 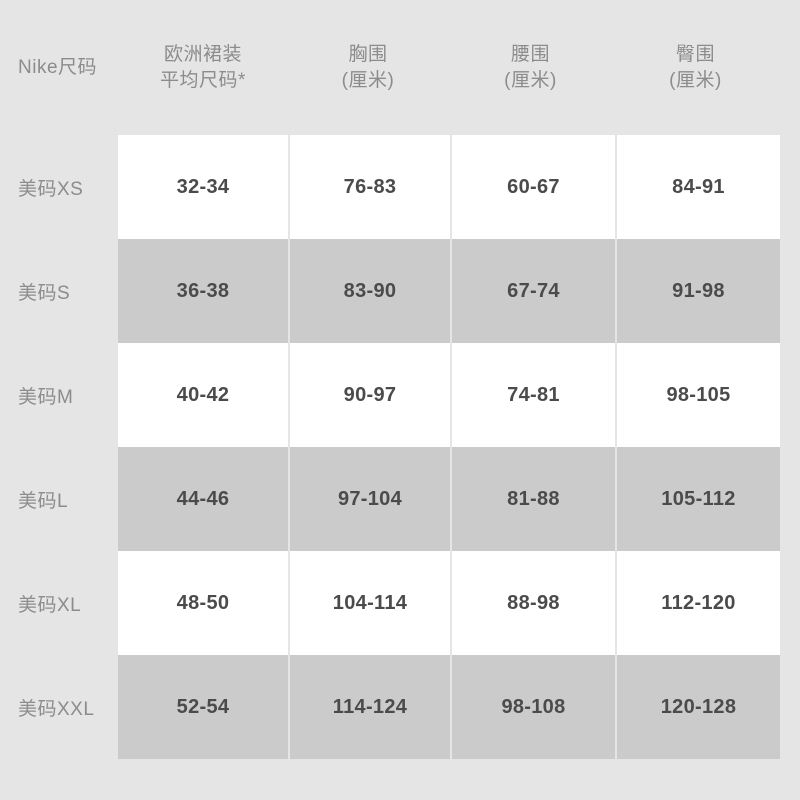 What do you see at coordinates (370, 603) in the screenshot?
I see `cell-bust-xl: 104-114` at bounding box center [370, 603].